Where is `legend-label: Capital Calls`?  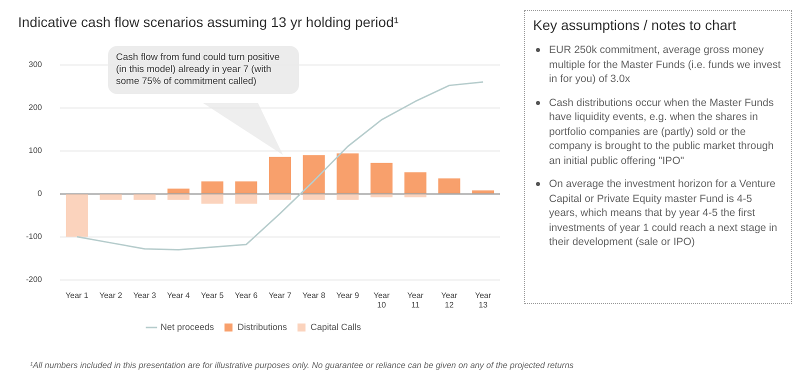 legend-label: Capital Calls is located at coordinates (336, 327).